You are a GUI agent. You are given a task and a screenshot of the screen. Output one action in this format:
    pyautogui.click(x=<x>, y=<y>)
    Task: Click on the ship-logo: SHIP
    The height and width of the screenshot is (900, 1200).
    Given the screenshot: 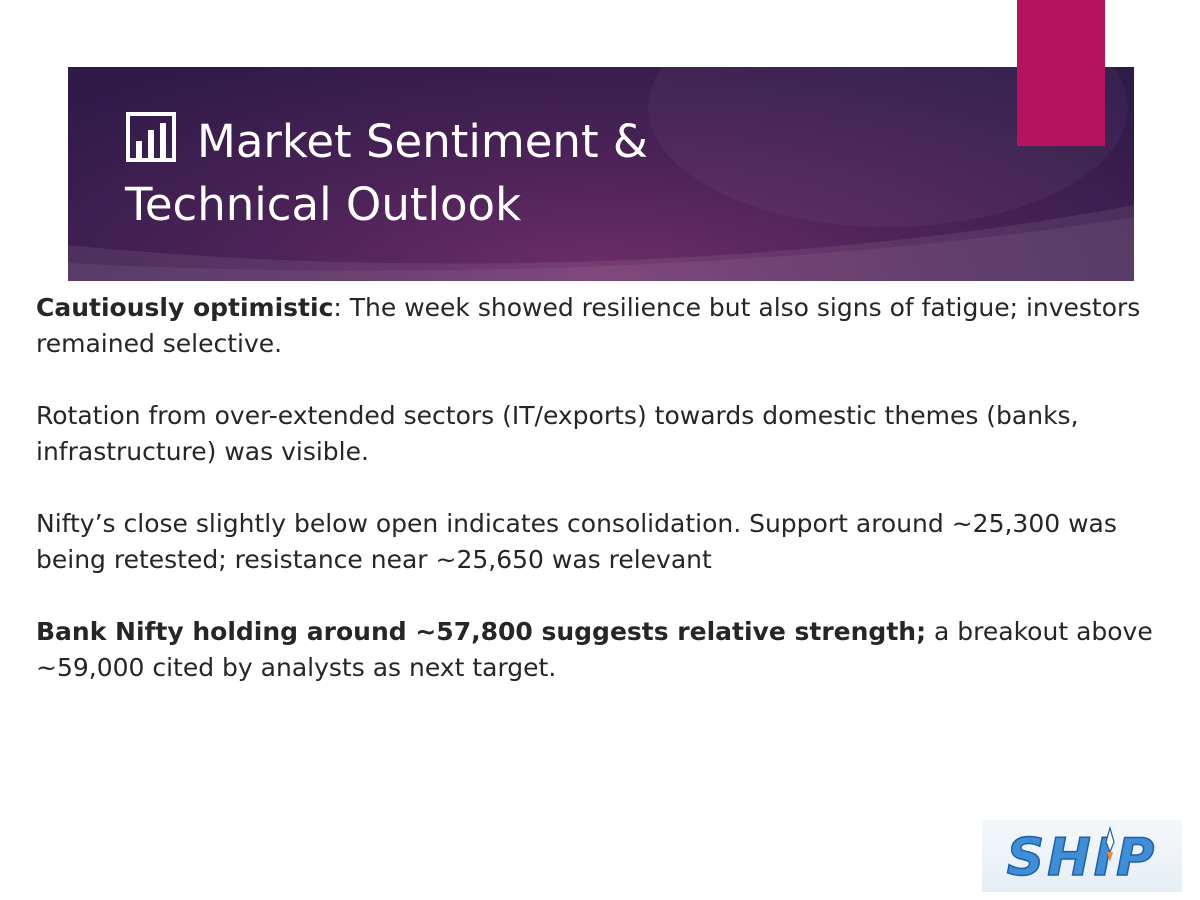 What is the action you would take?
    pyautogui.click(x=1082, y=856)
    